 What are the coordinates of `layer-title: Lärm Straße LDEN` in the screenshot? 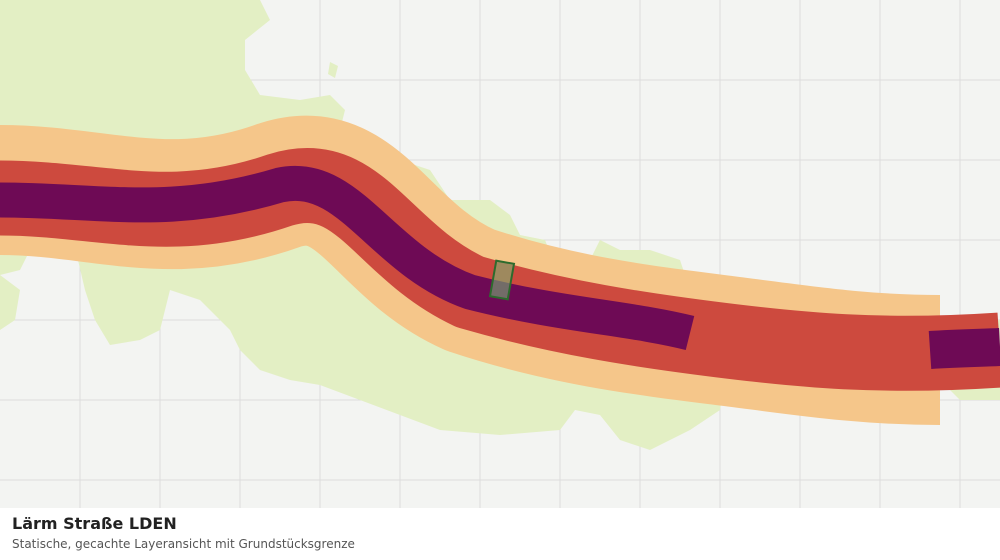 It's located at (94, 523).